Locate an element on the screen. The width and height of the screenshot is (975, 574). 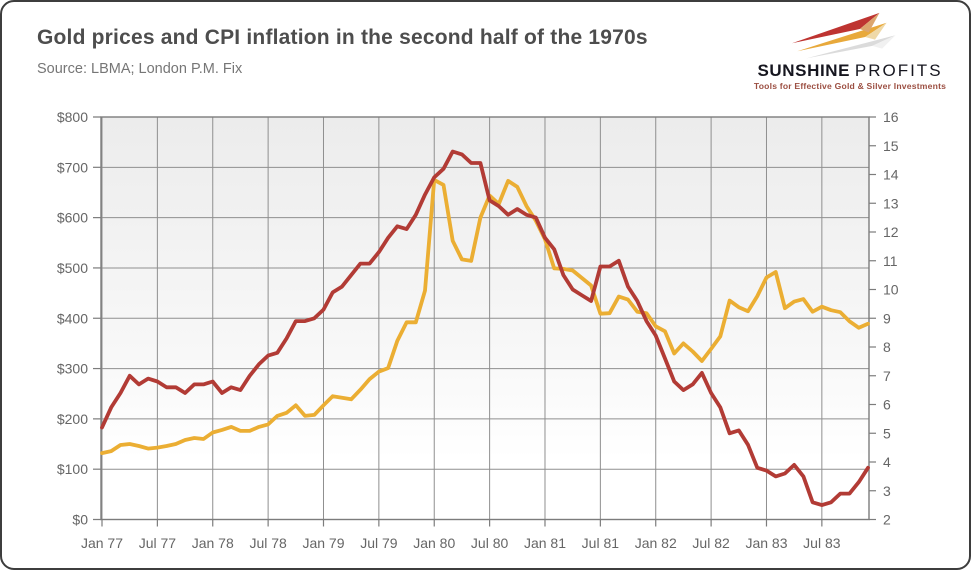
svg-text: $600 is located at coordinates (72, 218).